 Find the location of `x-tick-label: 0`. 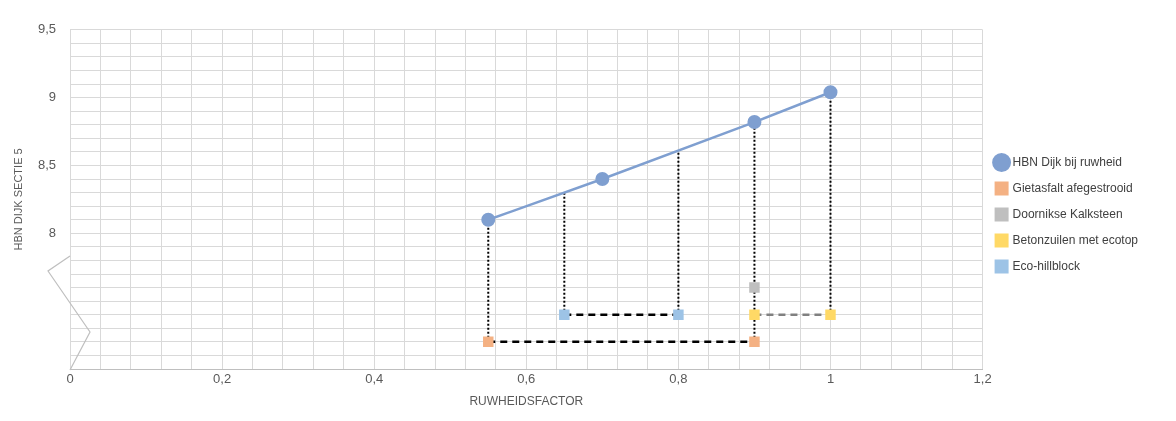

x-tick-label: 0 is located at coordinates (70, 379).